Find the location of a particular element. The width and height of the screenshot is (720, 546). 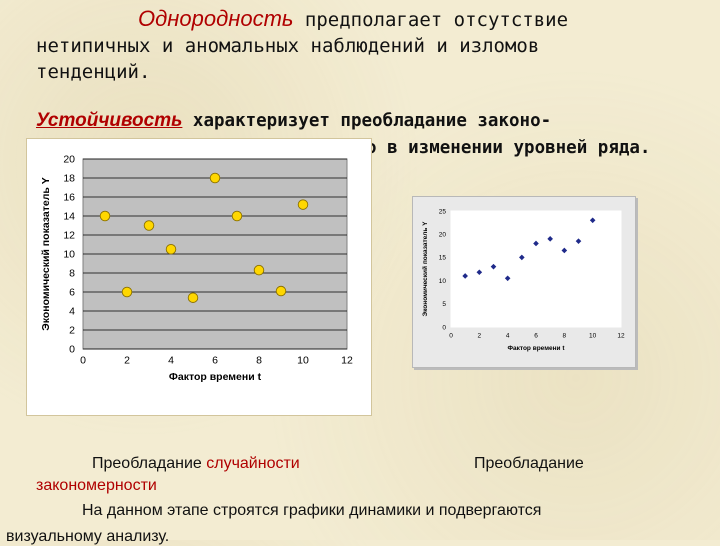

y-tick-label: 2 is located at coordinates (72, 331).